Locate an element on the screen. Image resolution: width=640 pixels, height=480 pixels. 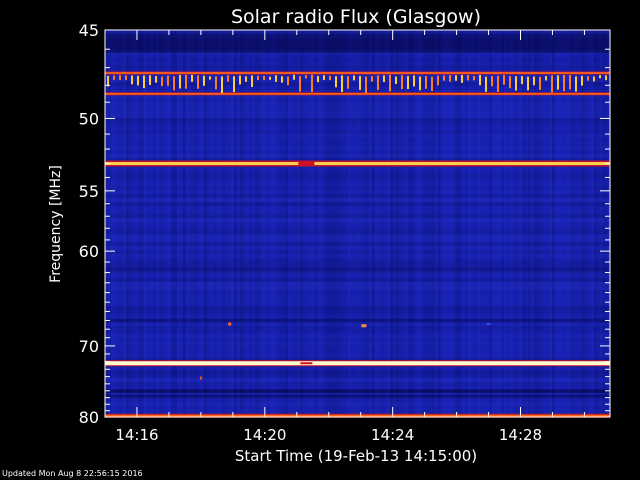
y-tick-label: 70 is located at coordinates (89, 346).